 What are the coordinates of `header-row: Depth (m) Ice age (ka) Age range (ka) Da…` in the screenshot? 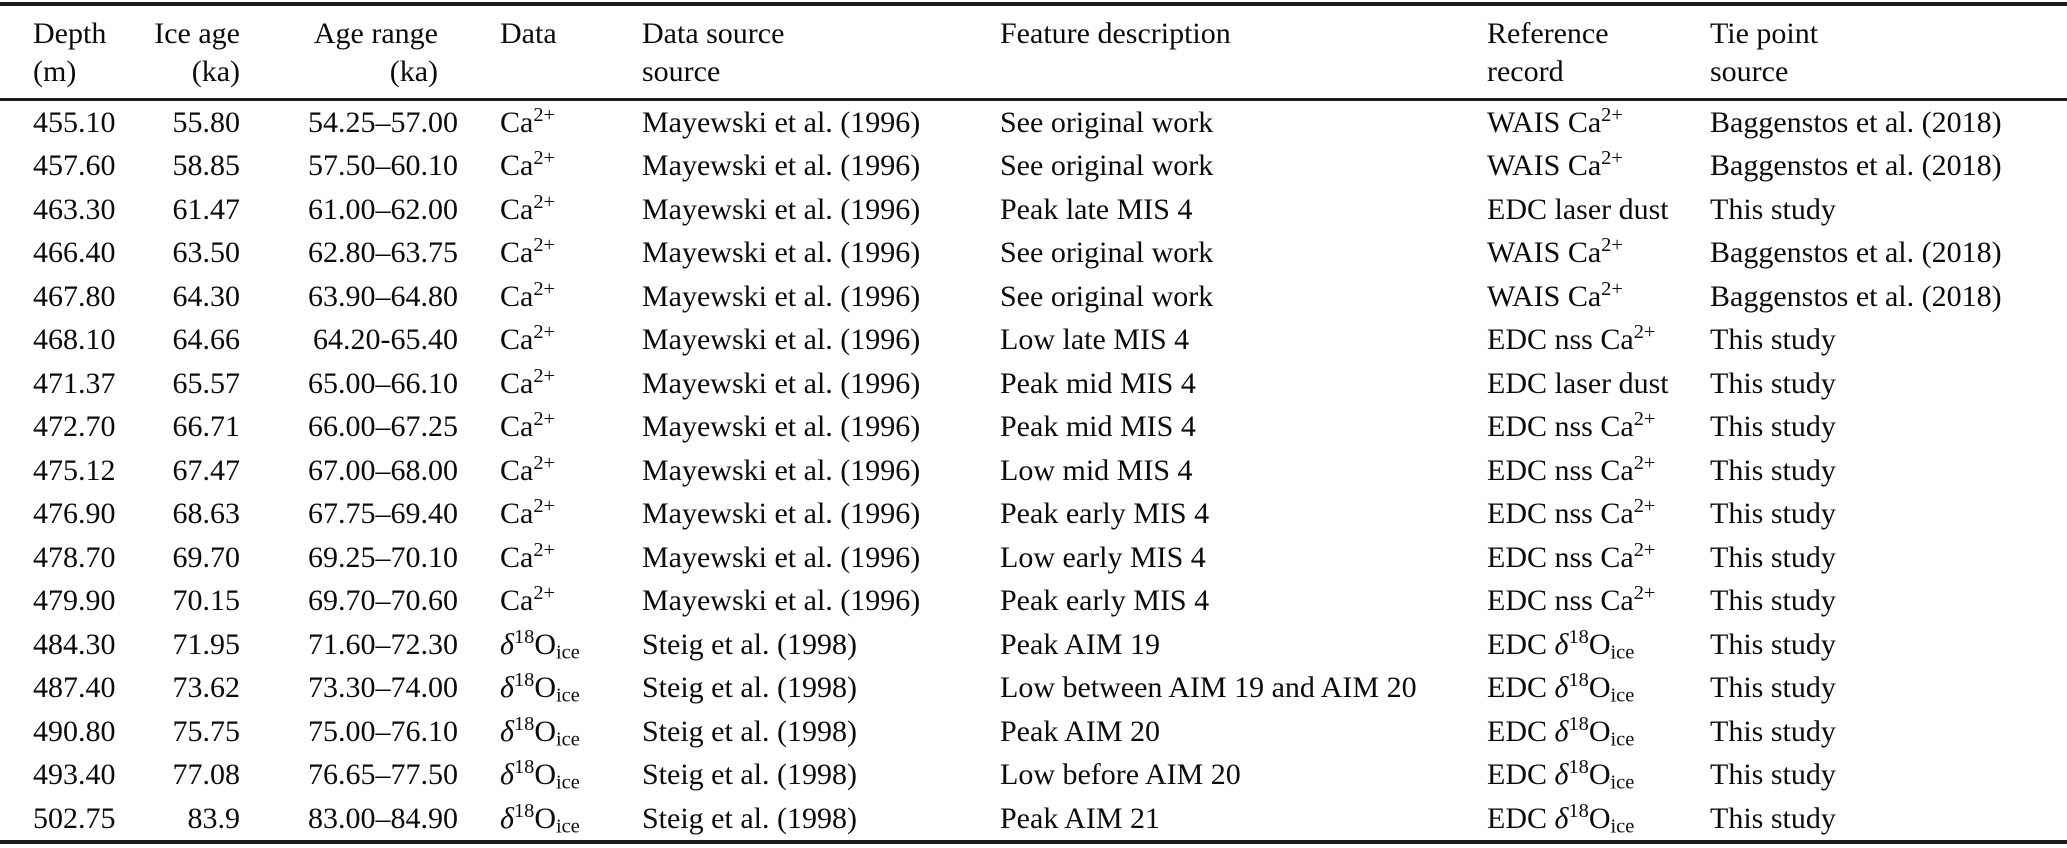 It's located at (1033, 52).